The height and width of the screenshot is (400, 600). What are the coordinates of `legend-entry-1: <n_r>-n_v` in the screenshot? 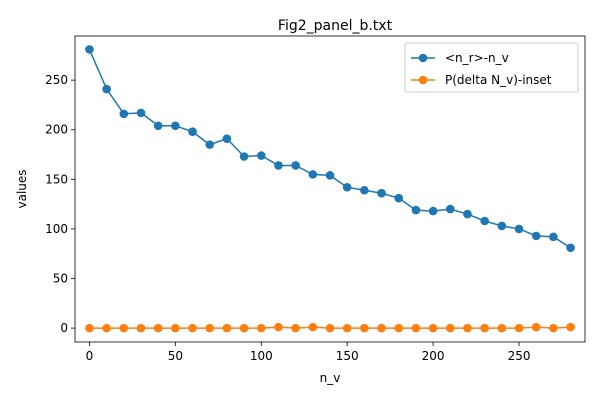 It's located at (460, 58).